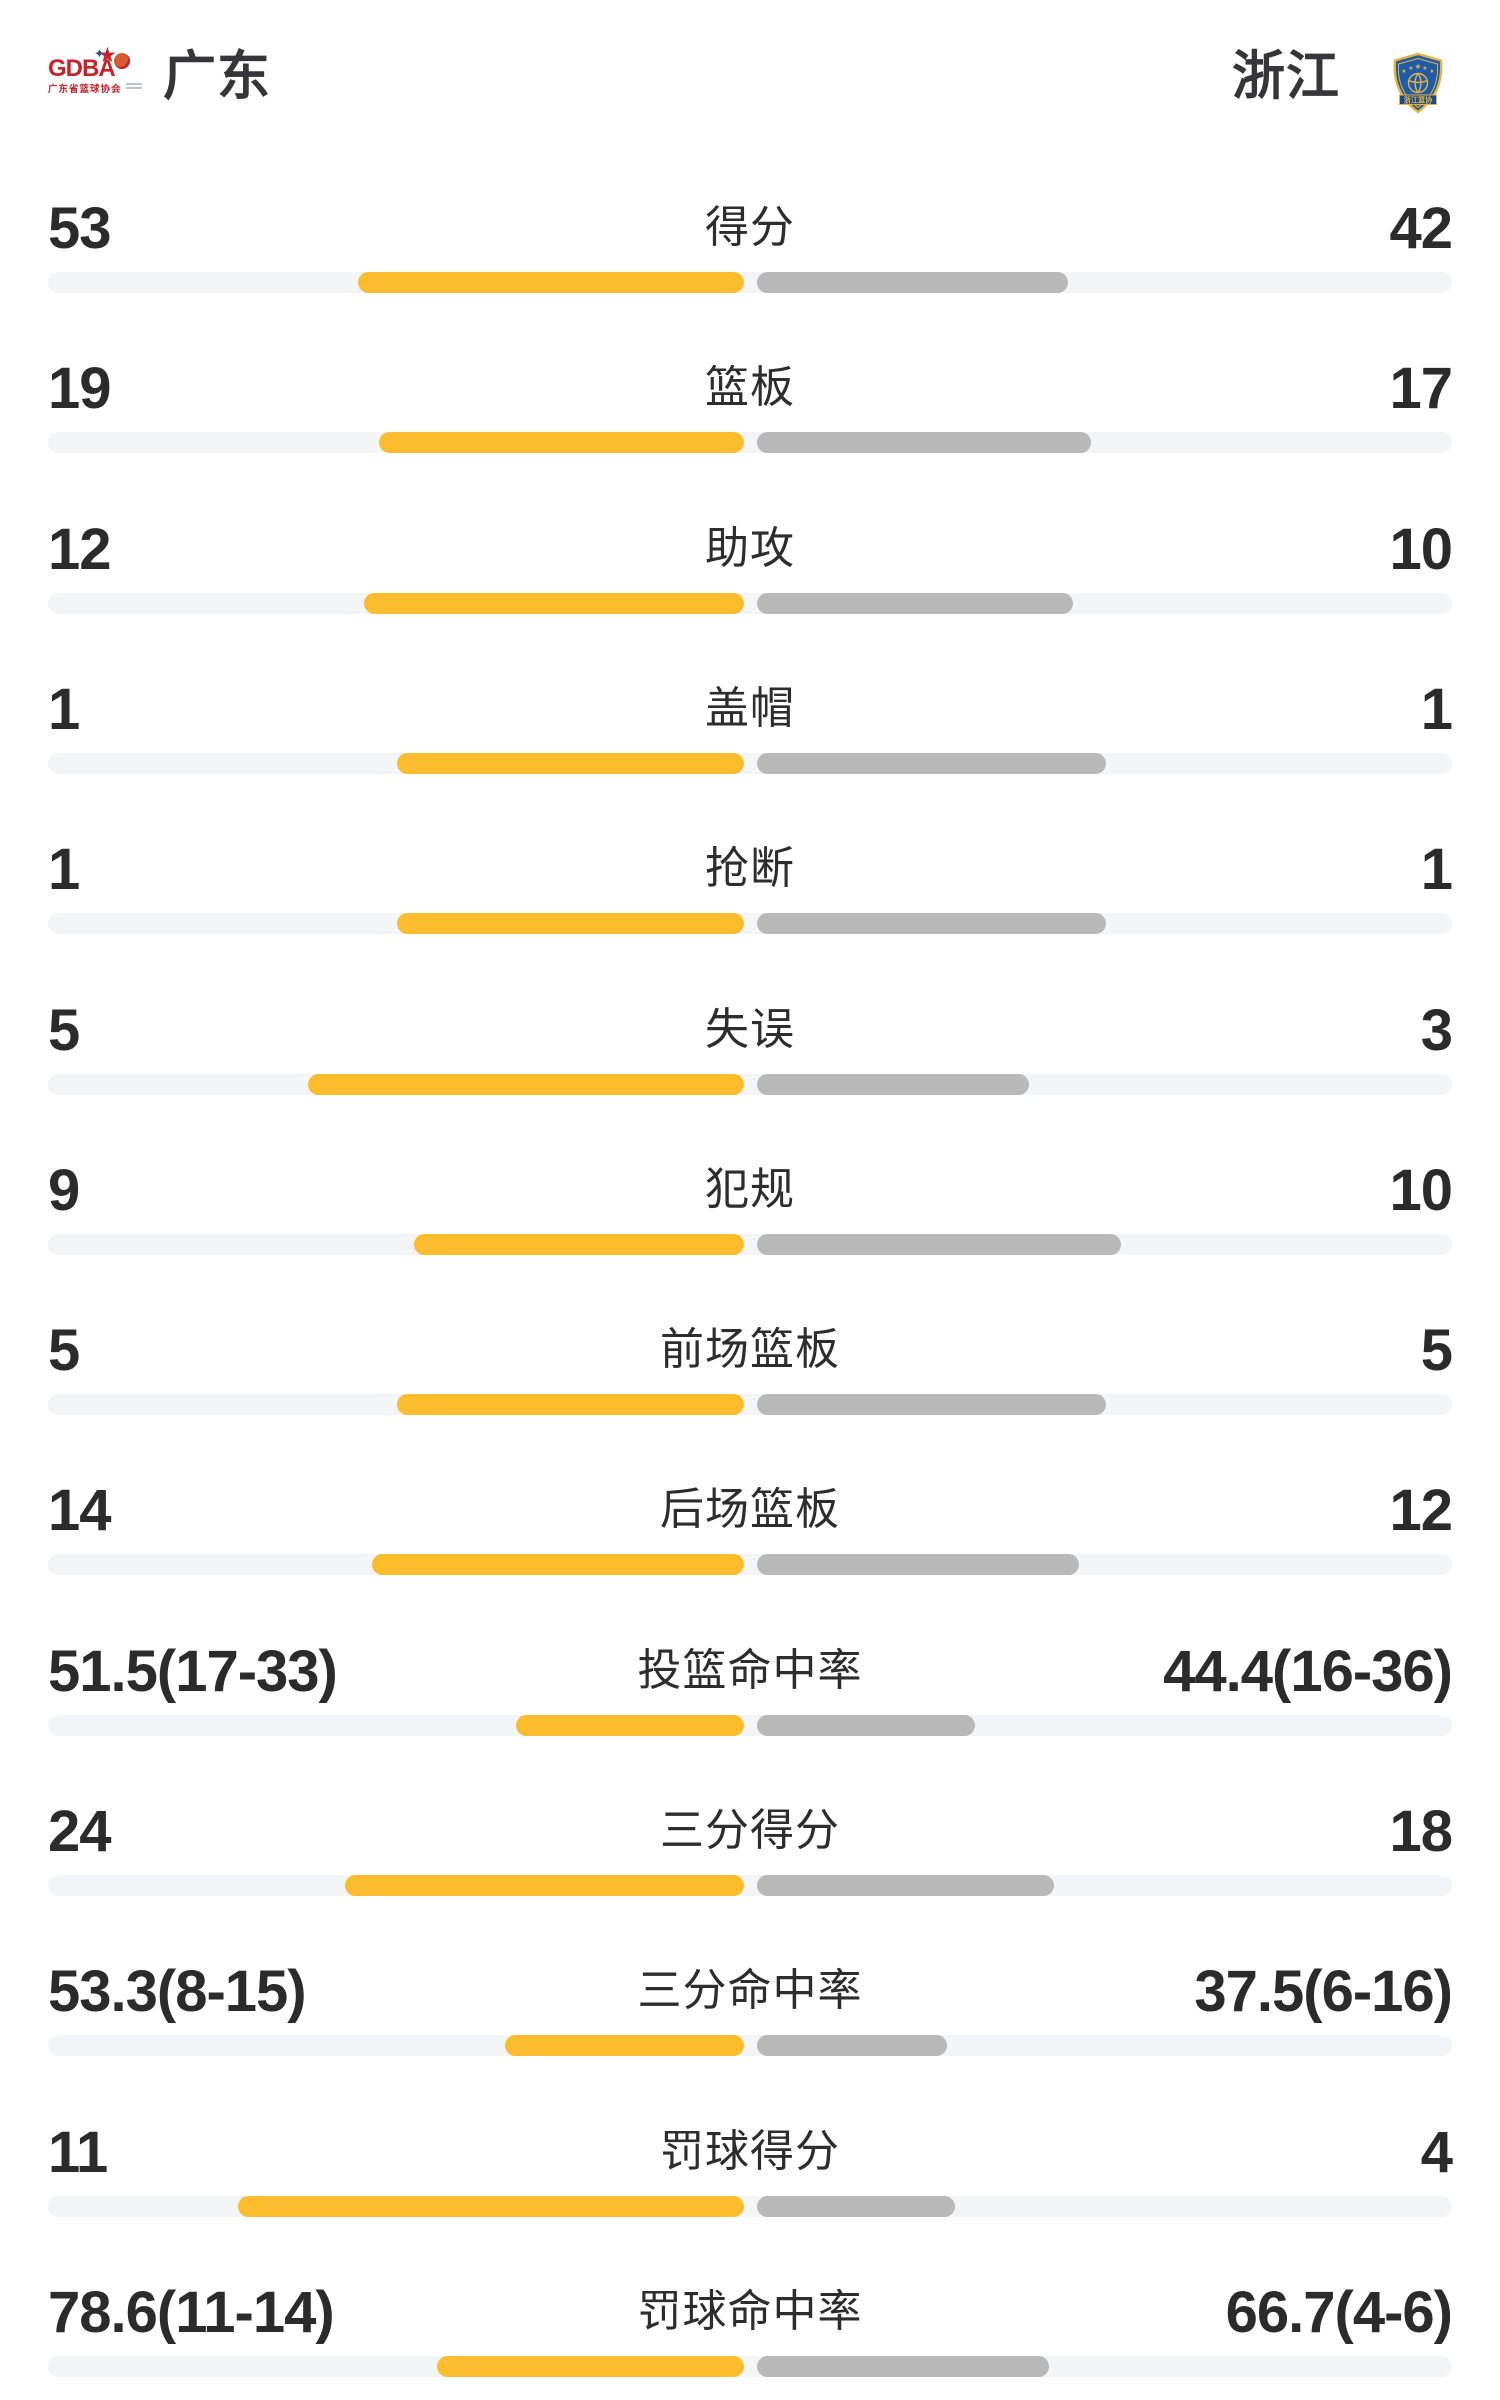 Image resolution: width=1500 pixels, height=2400 pixels. What do you see at coordinates (750, 708) in the screenshot?
I see `stat-label: 盖帽` at bounding box center [750, 708].